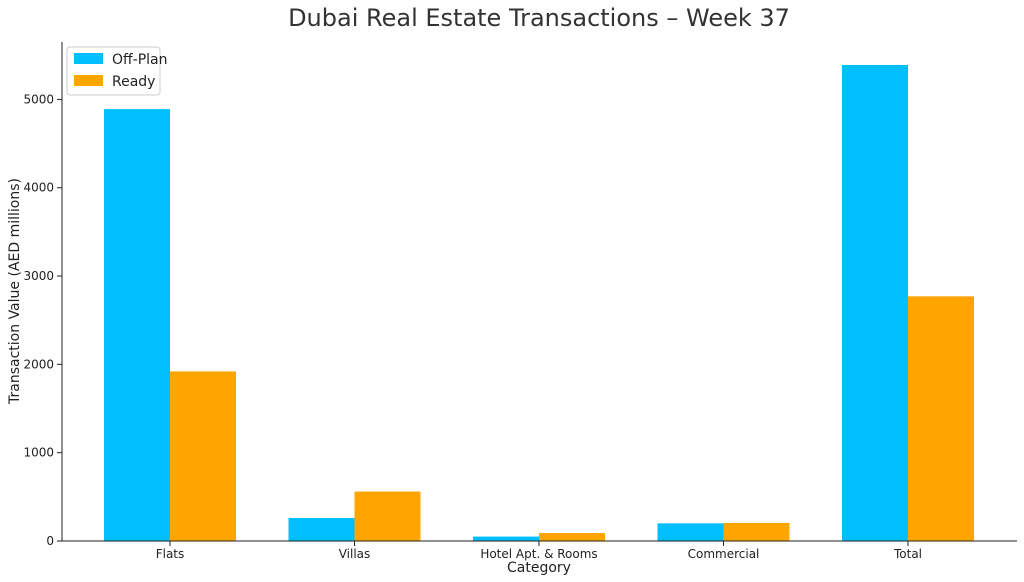 The height and width of the screenshot is (582, 1024). What do you see at coordinates (355, 554) in the screenshot?
I see `x-tick-label: Villas` at bounding box center [355, 554].